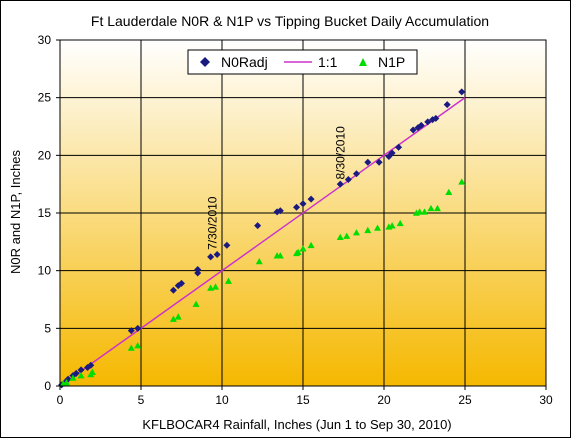 The width and height of the screenshot is (571, 438). I want to click on y-tick-label: 30, so click(45, 40).